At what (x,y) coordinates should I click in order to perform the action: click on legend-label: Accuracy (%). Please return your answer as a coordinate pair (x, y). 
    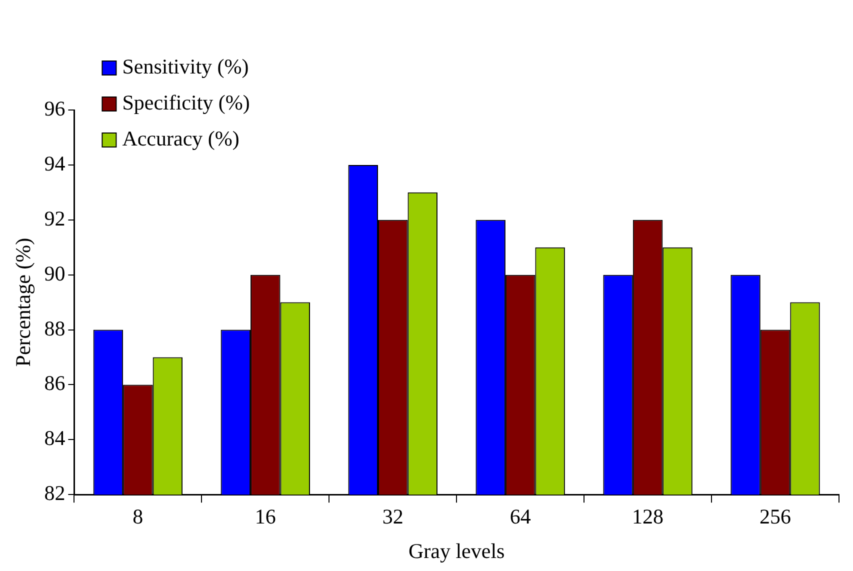
    Looking at the image, I should click on (181, 138).